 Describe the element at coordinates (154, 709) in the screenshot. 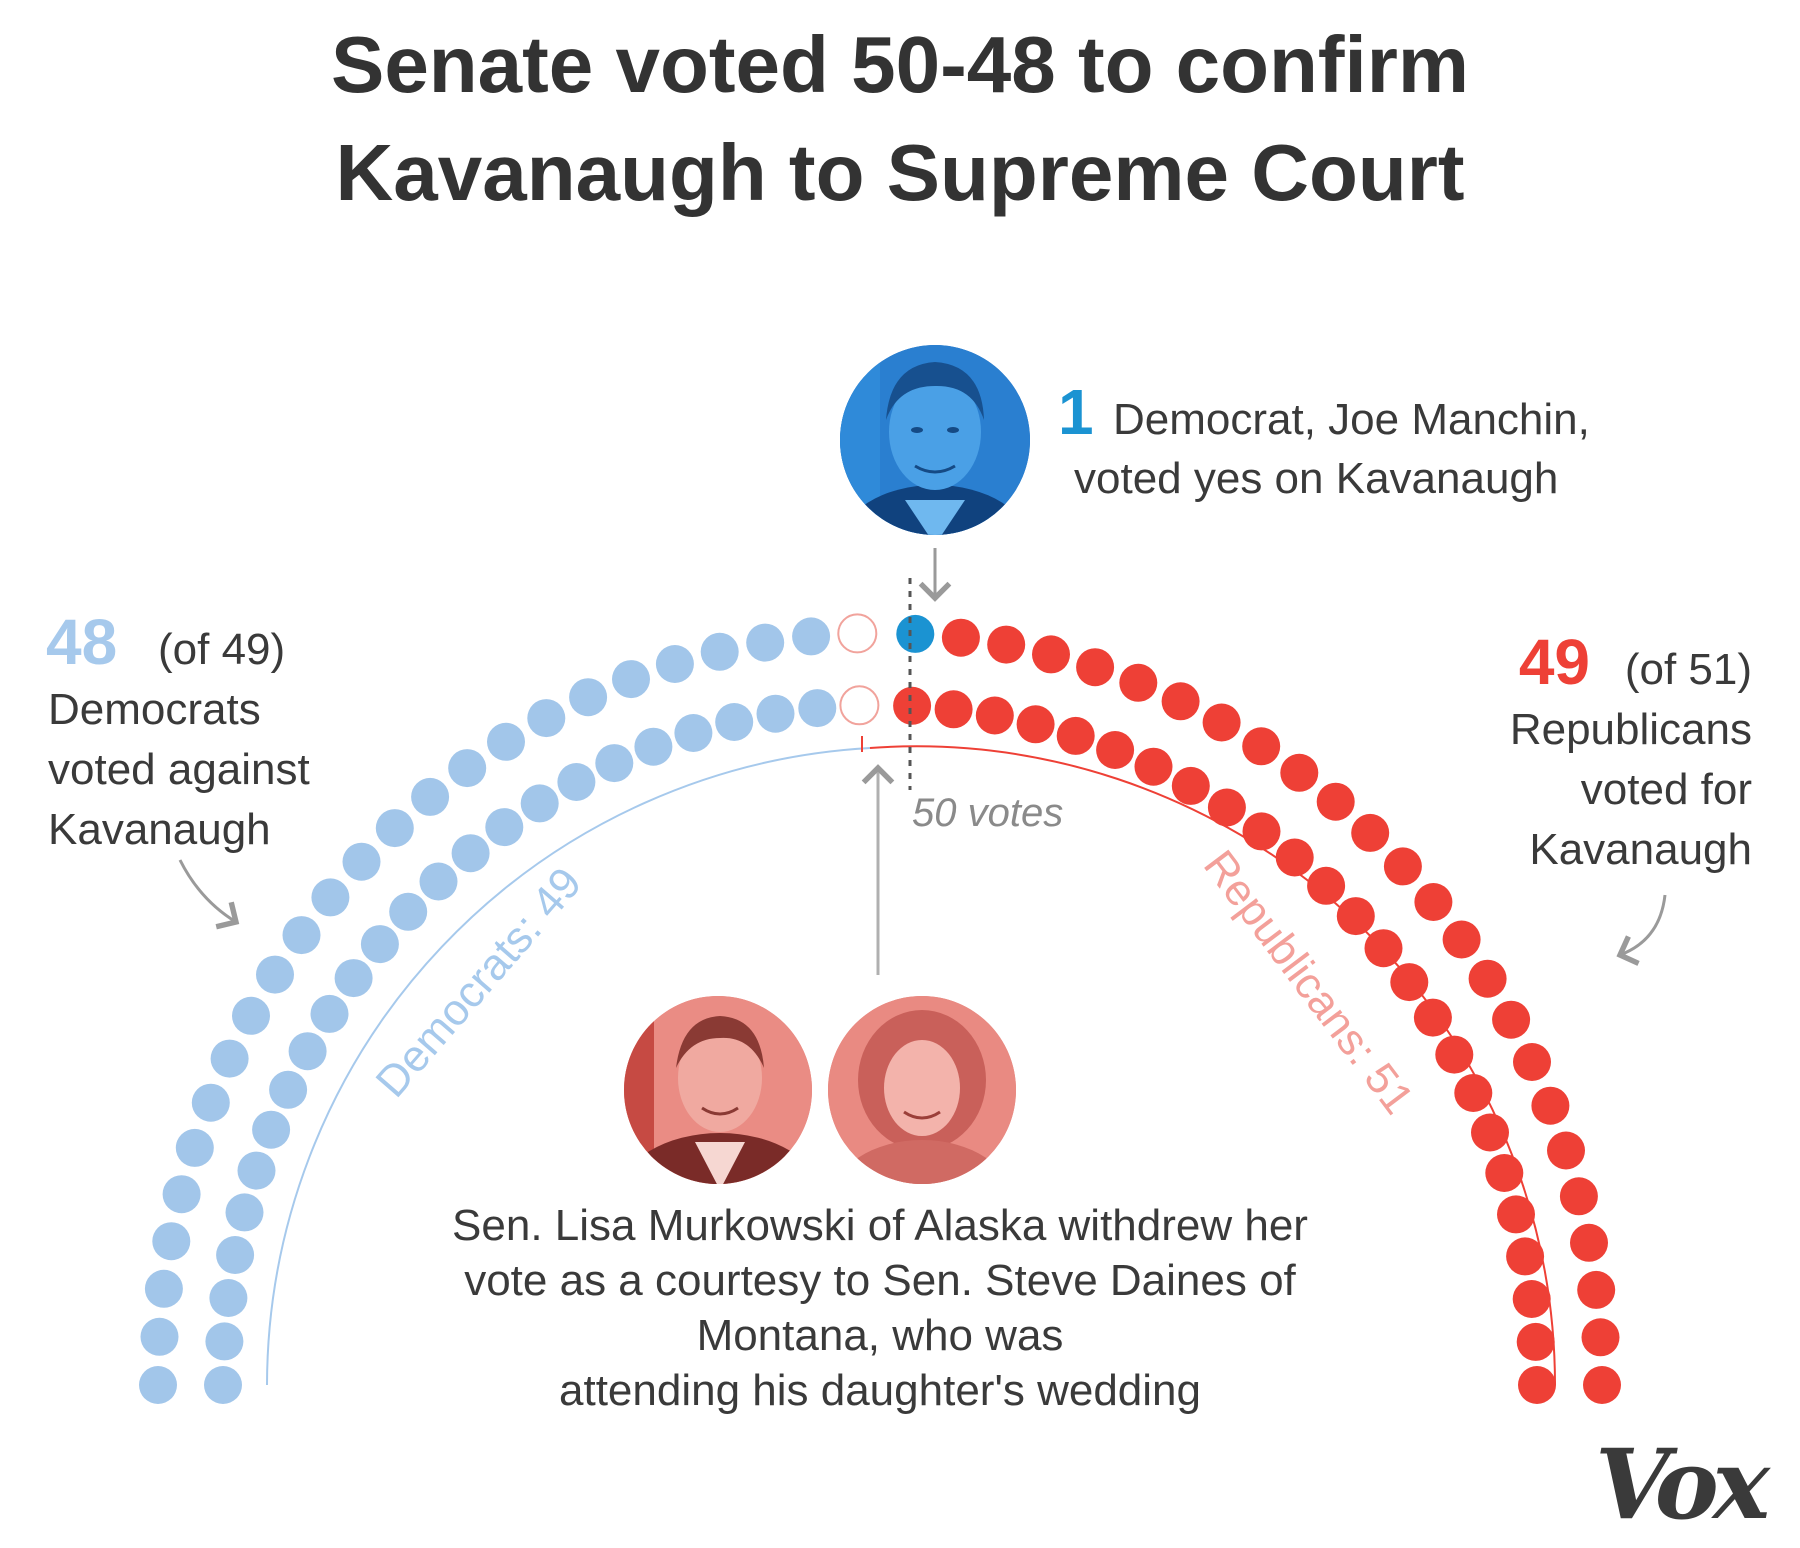

I see `dems-line1: Democrats` at that location.